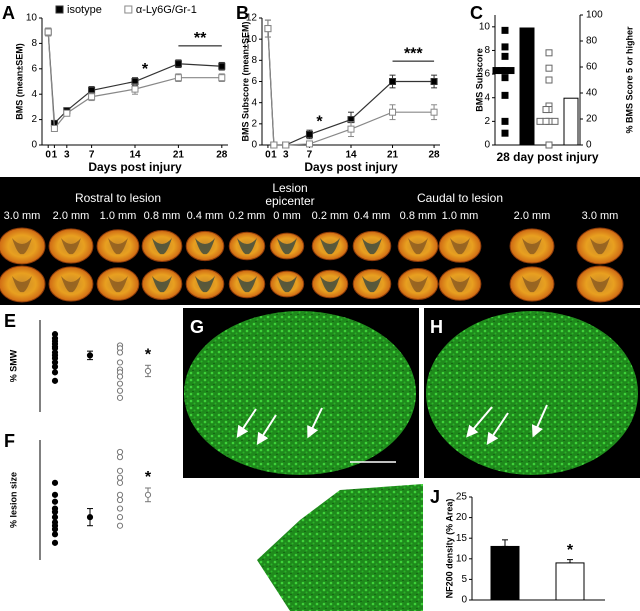  Describe the element at coordinates (205, 216) in the screenshot. I see `distance-label: 0.4 mm` at that location.